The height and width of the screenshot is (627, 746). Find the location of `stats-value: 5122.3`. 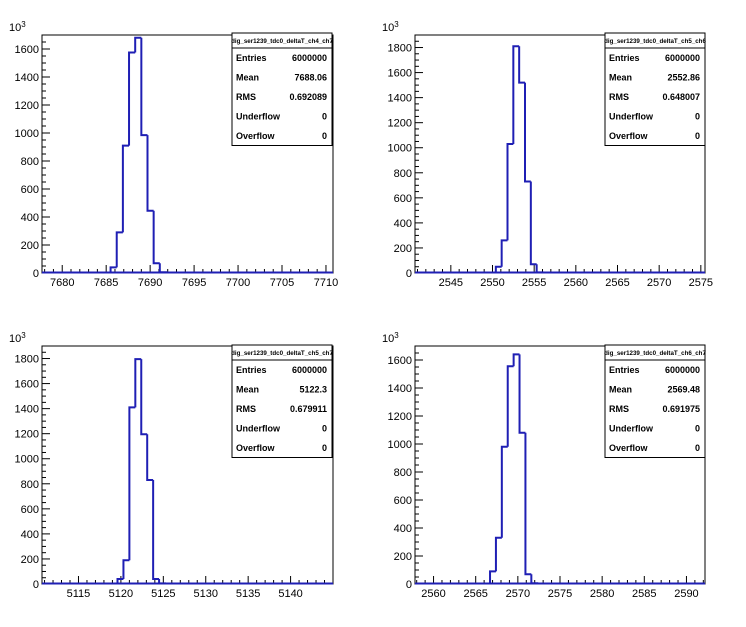

stats-value: 5122.3 is located at coordinates (313, 390).